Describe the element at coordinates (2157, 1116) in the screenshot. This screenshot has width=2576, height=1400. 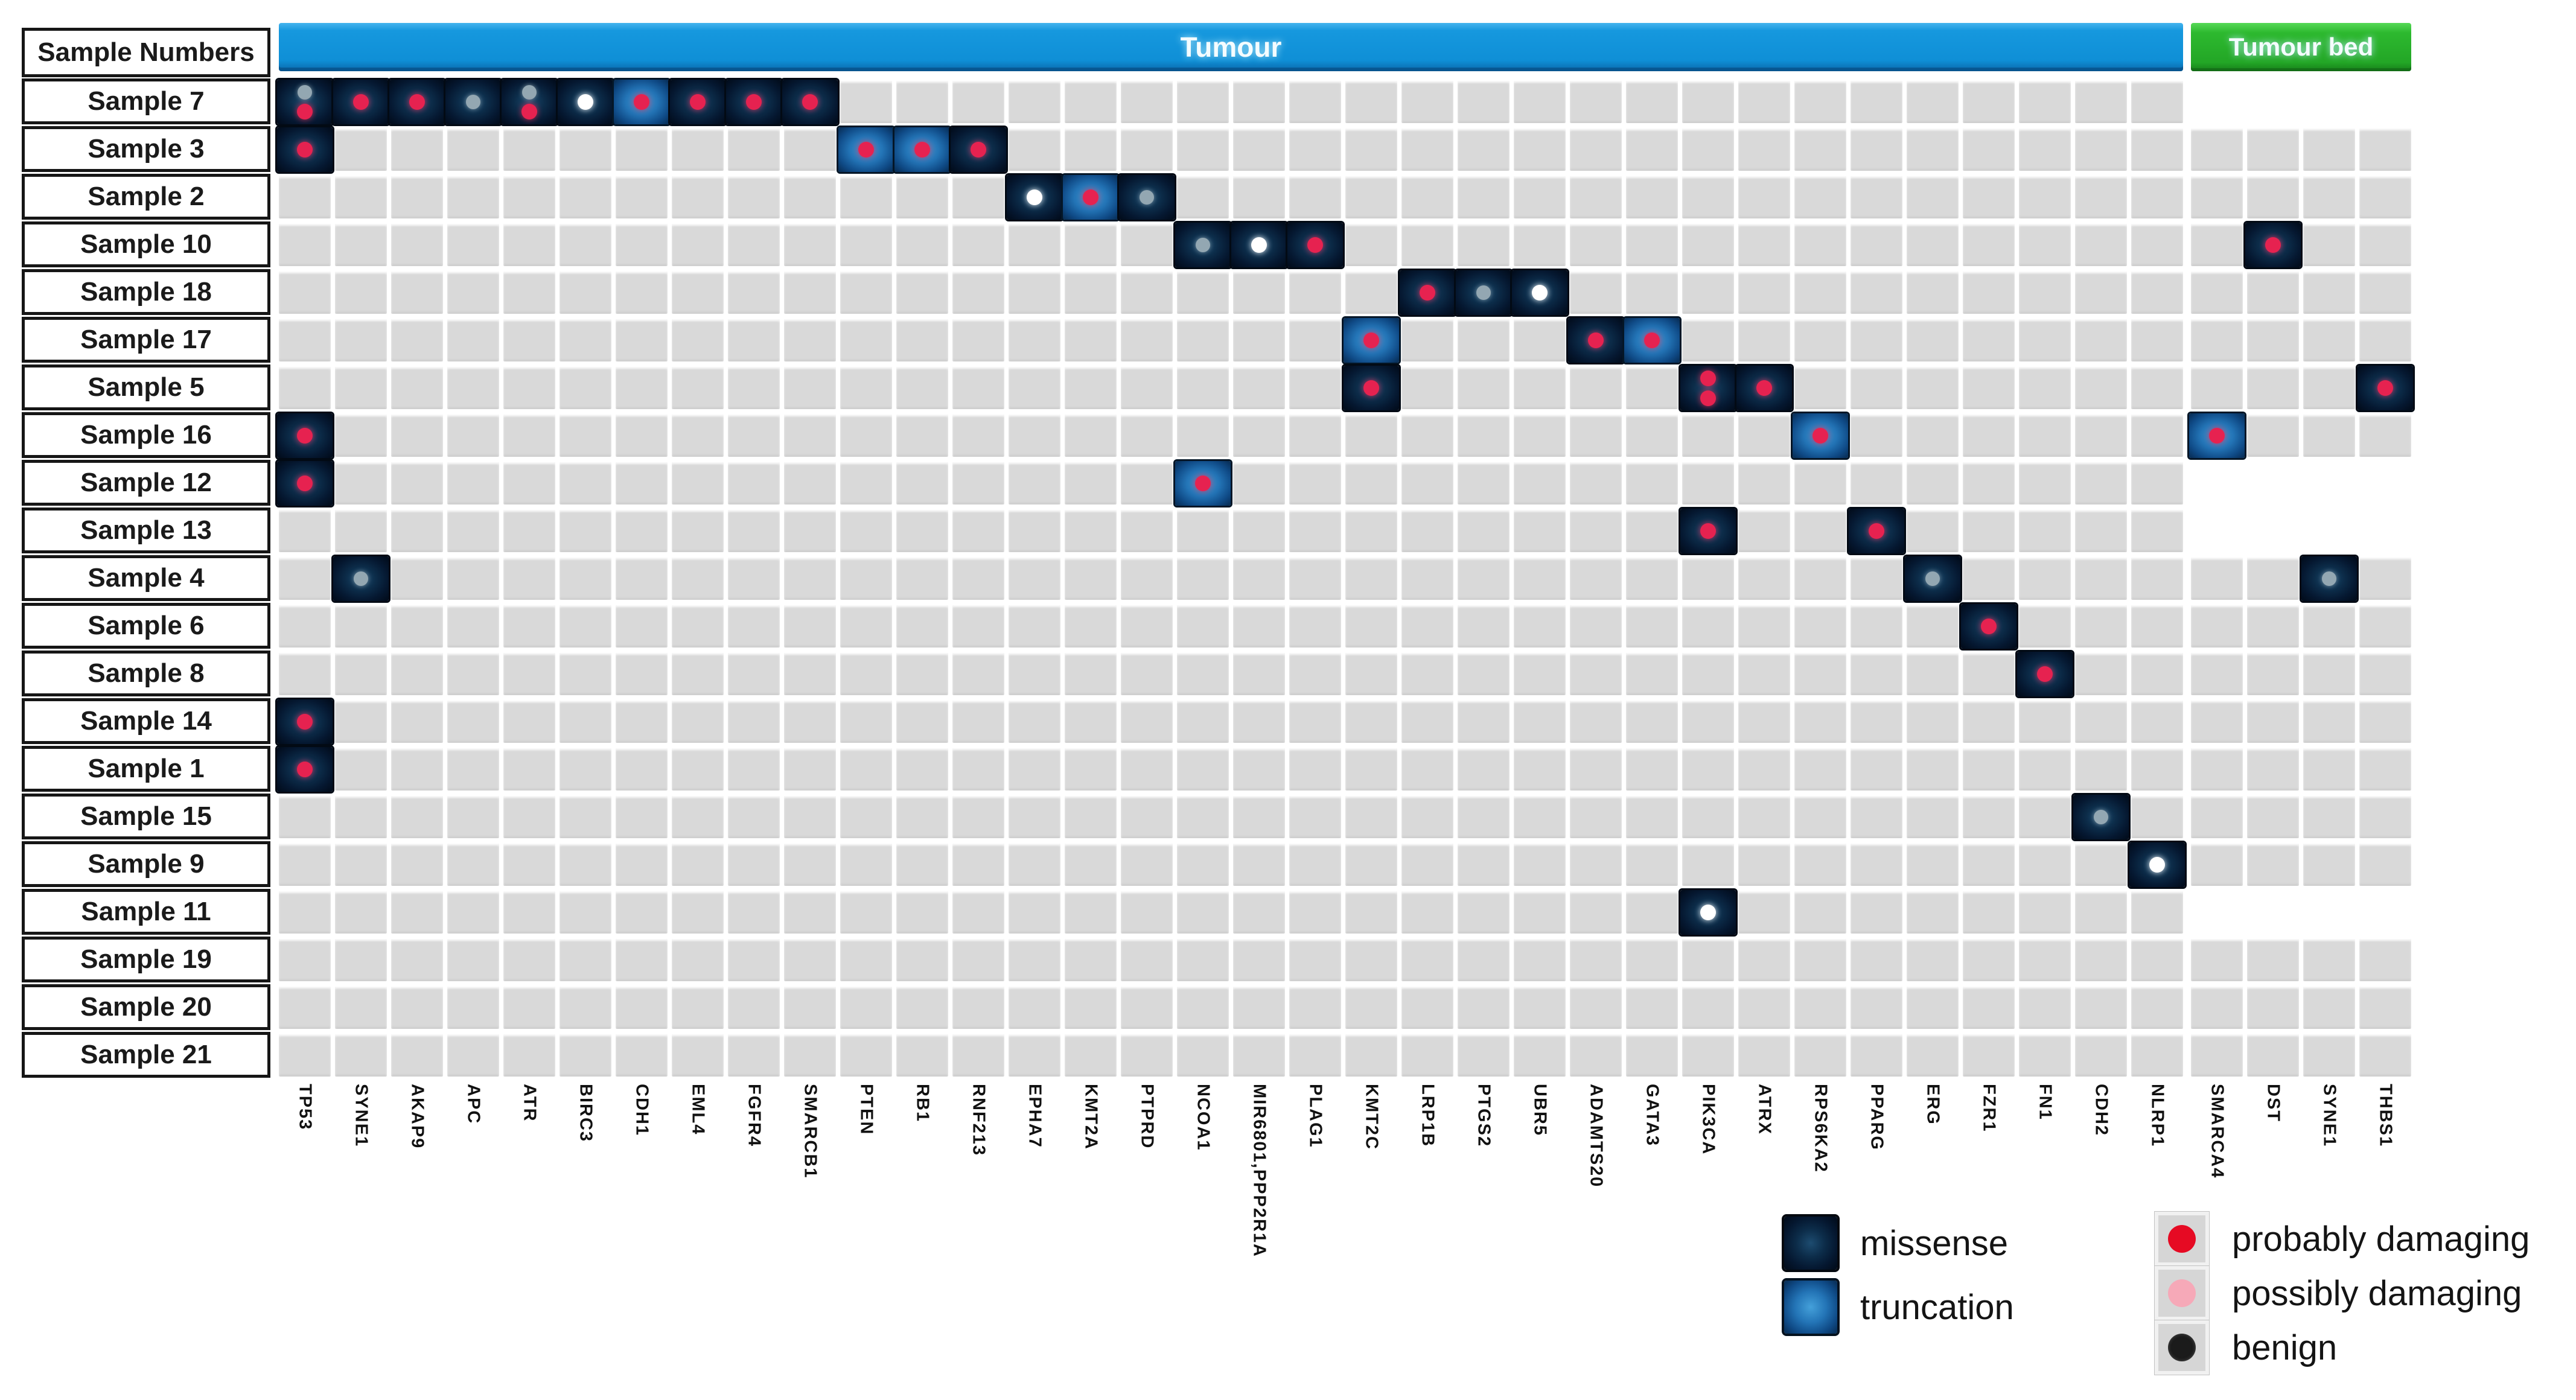
I see `gene-label: NLRP1` at that location.